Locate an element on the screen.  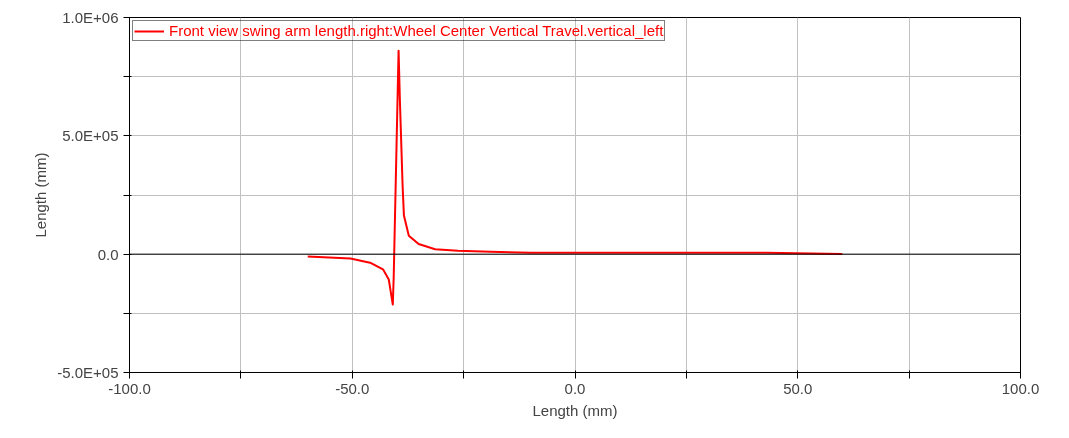
x-tick-label: -50.0 is located at coordinates (352, 388).